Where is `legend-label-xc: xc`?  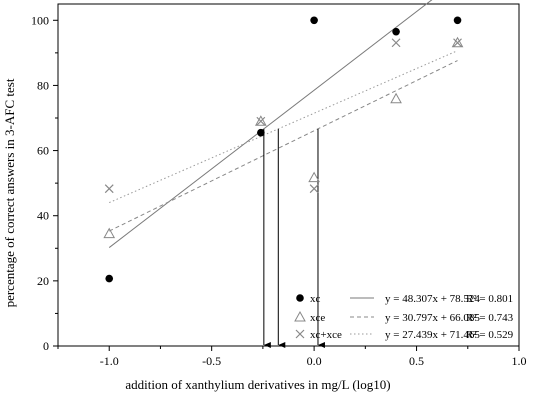 legend-label-xc: xc is located at coordinates (315, 299).